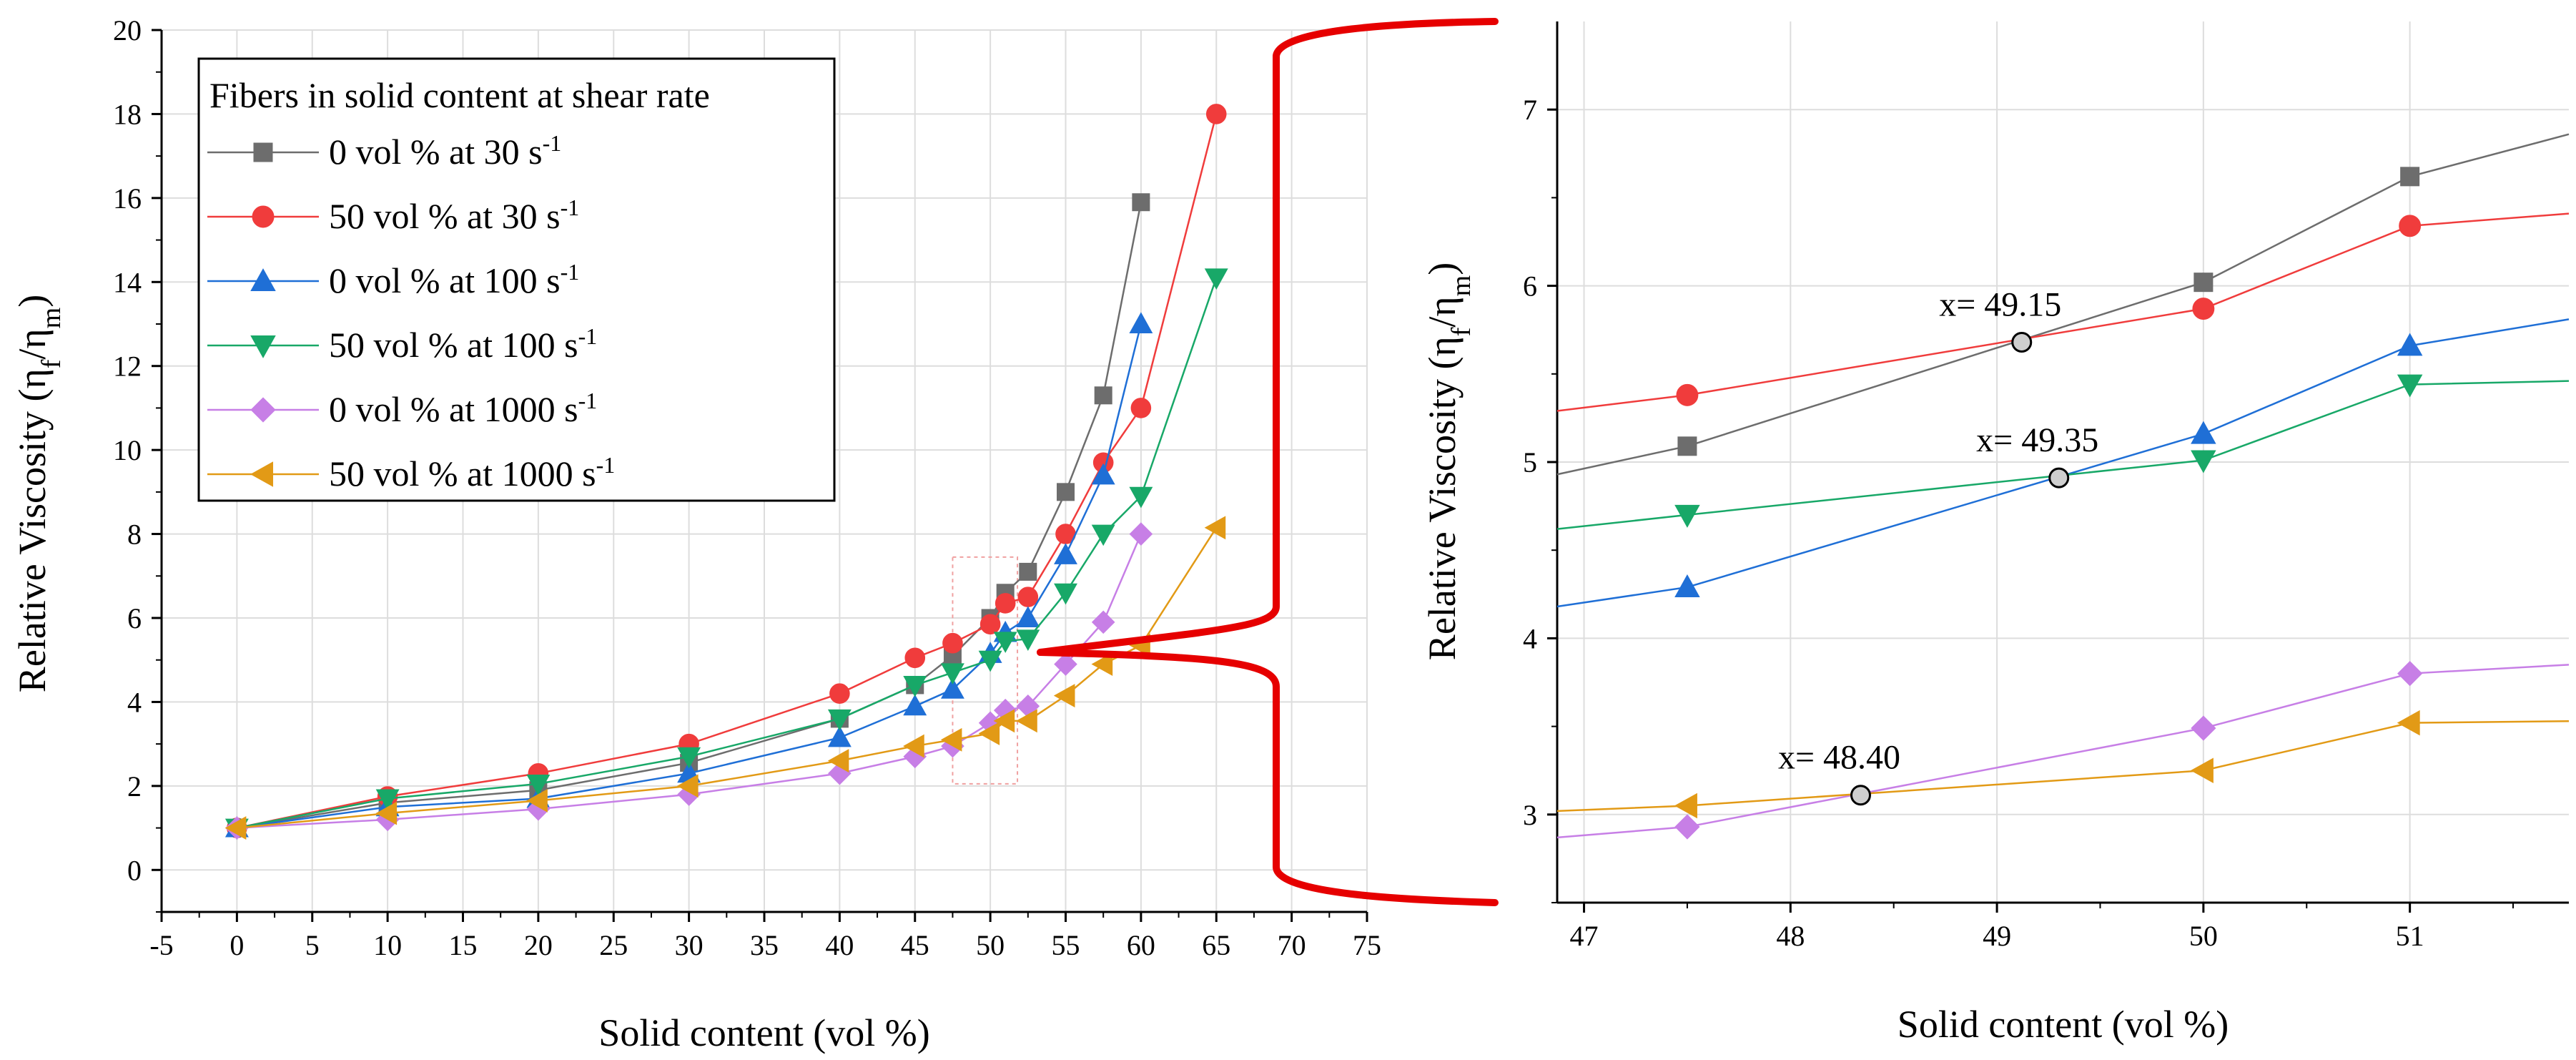 The image size is (2576, 1060). Describe the element at coordinates (2063, 312) in the screenshot. I see `right-series-s1` at that location.